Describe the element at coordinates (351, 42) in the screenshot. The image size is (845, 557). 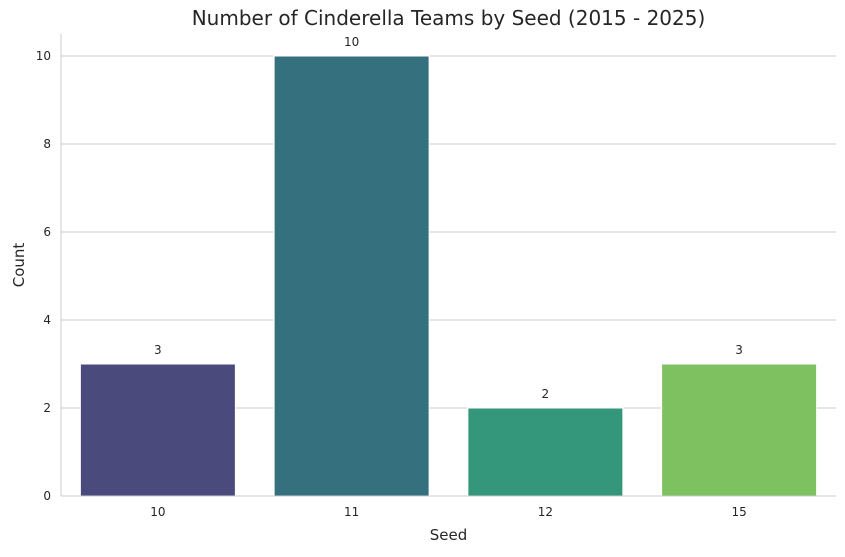
I see `bar-value-label: 10` at that location.